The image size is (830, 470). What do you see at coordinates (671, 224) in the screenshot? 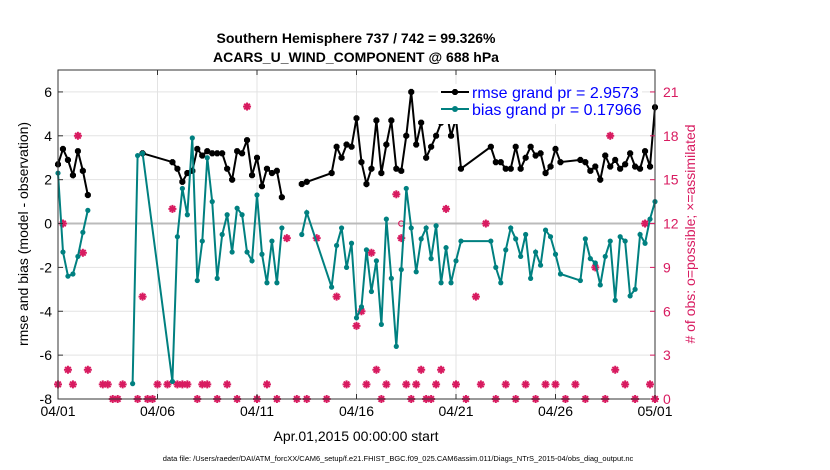
I see `y2-tick-label: 12` at bounding box center [671, 224].